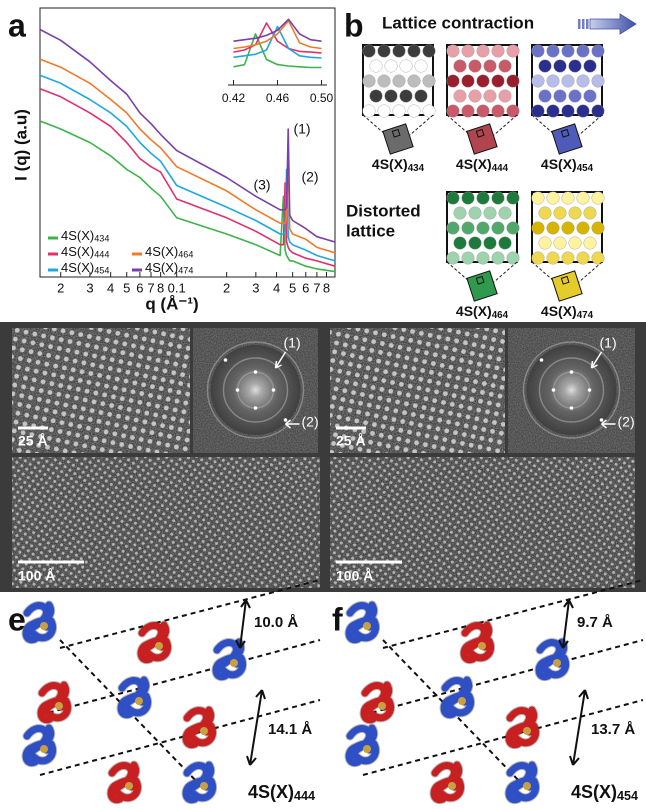 The width and height of the screenshot is (646, 809). Describe the element at coordinates (292, 287) in the screenshot. I see `x-tick-label: 5` at that location.